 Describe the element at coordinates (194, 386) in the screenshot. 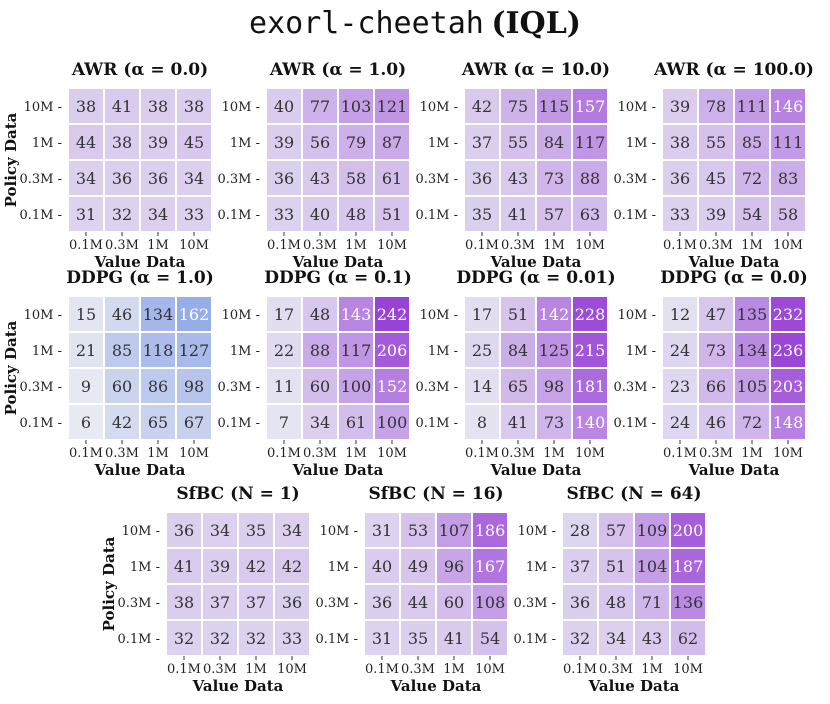

I see `cell-value: 98` at that location.